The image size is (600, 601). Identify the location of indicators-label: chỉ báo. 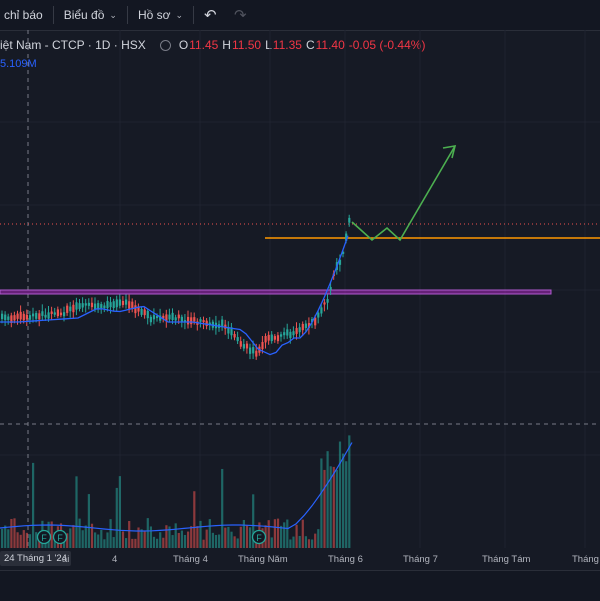
(23, 15).